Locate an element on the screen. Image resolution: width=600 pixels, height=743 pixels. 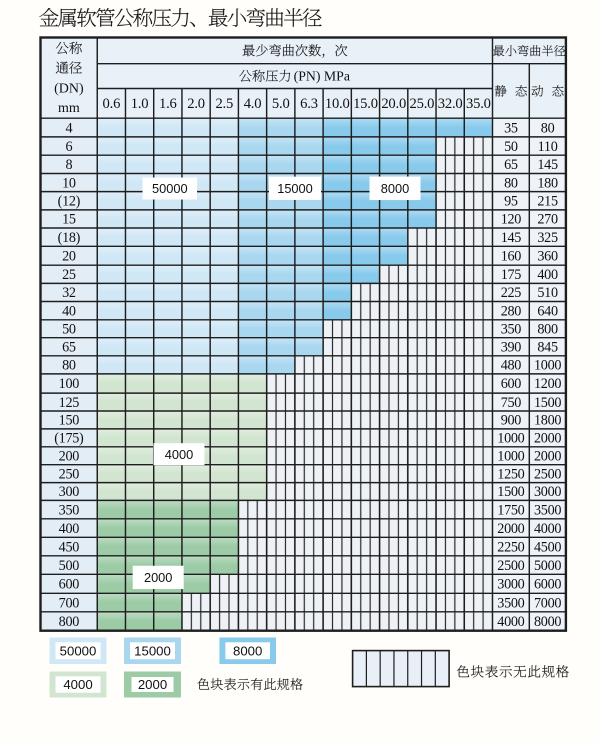
svg-text: 40 is located at coordinates (69, 311).